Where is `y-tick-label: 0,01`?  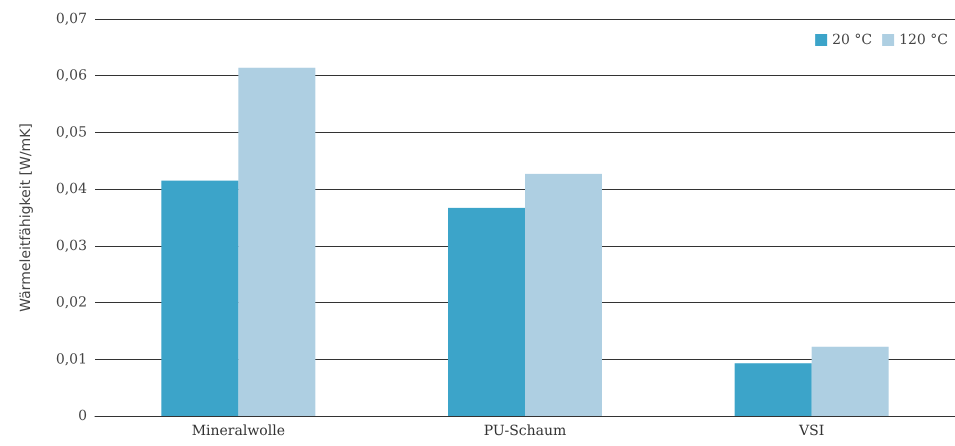
y-tick-label: 0,01 is located at coordinates (71, 359).